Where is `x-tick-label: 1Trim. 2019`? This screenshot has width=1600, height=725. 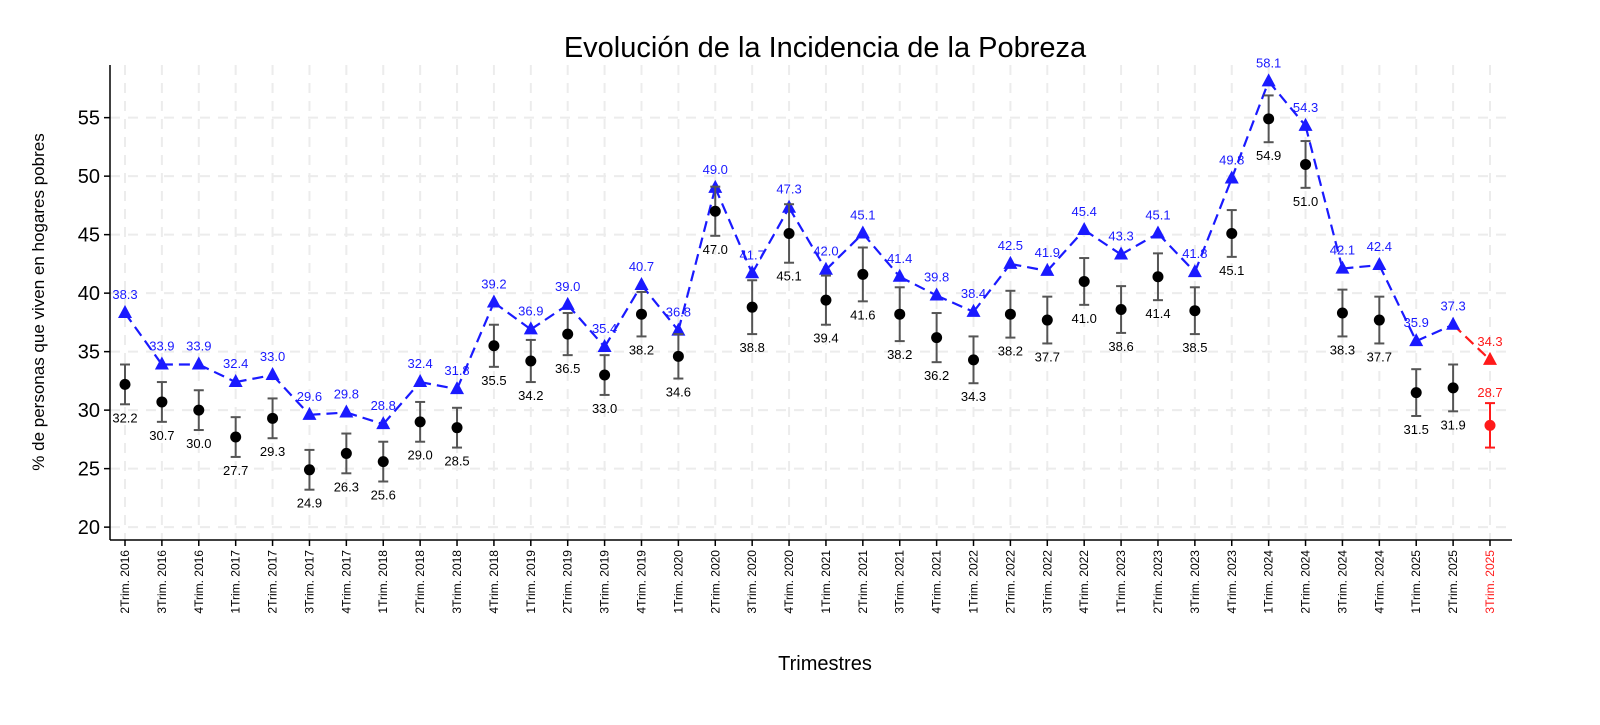 x-tick-label: 1Trim. 2019 is located at coordinates (531, 582).